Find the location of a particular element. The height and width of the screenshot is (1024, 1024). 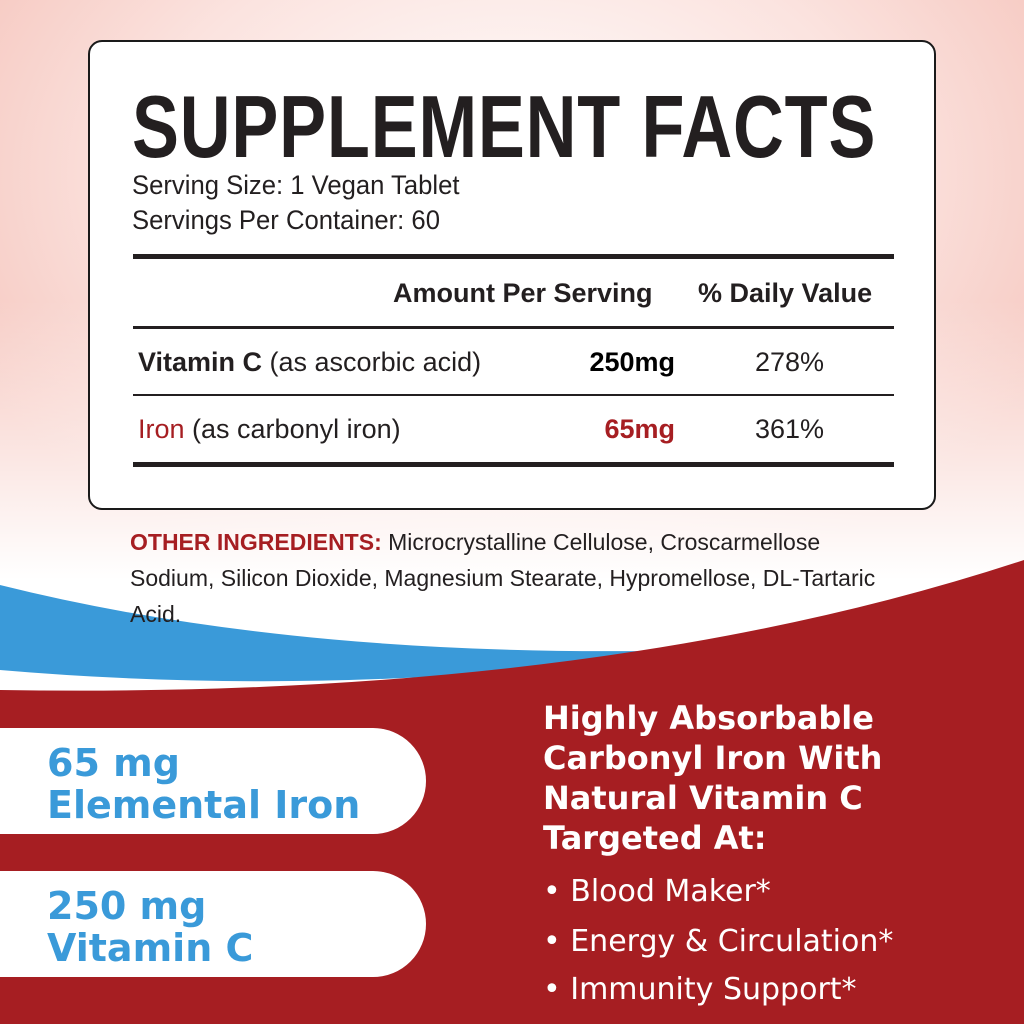

serving-size: Serving Size: 1 Vegan Tablet is located at coordinates (296, 185).